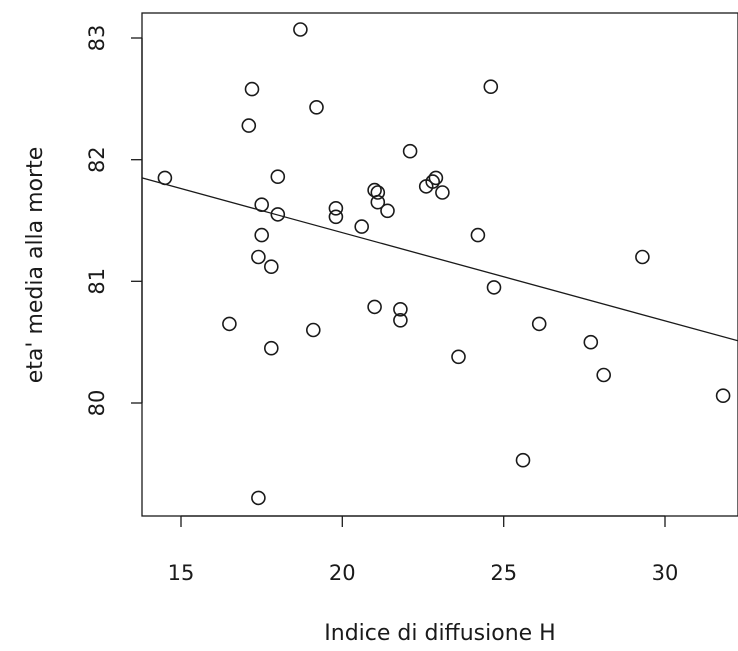 This screenshot has height=651, width=738. Describe the element at coordinates (439, 633) in the screenshot. I see `x-axis-title: Indice di diffusione H` at that location.